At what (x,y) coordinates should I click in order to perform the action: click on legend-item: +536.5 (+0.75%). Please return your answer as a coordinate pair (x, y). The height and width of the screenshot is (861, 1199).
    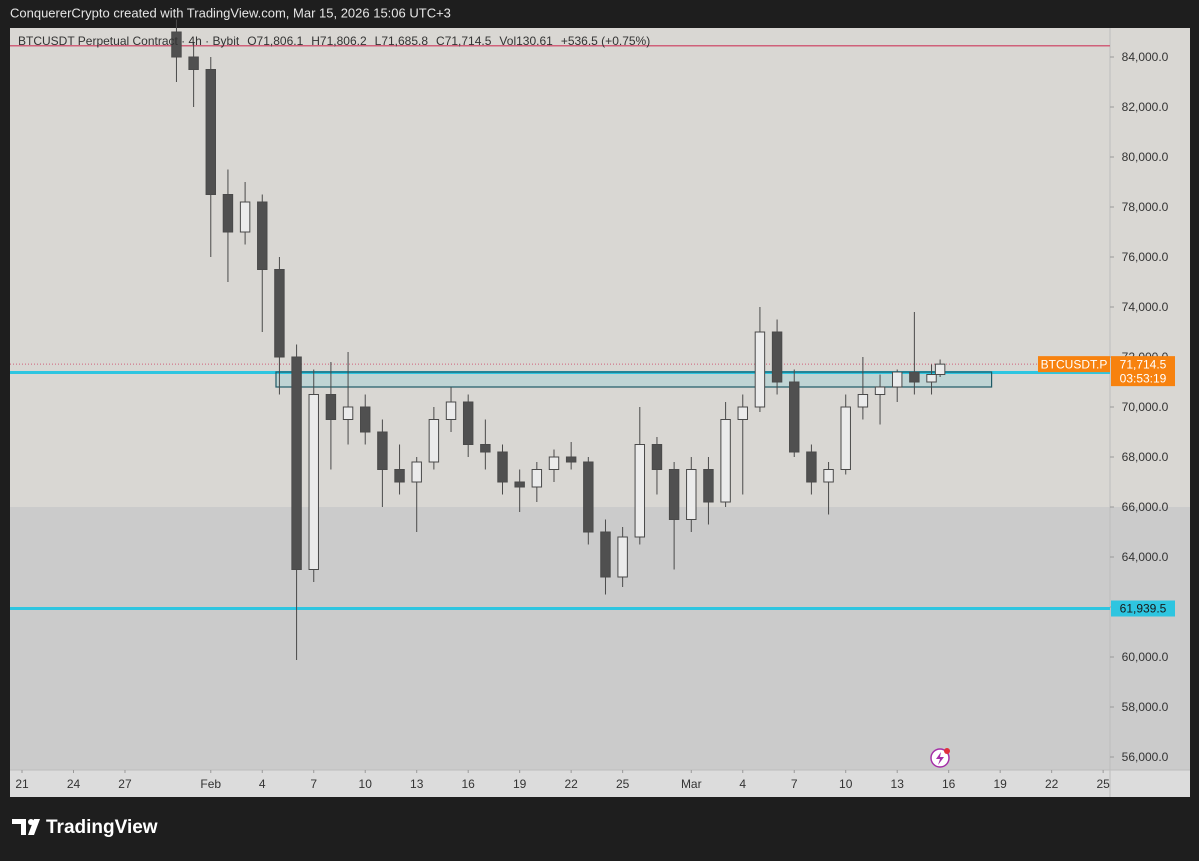
    Looking at the image, I should click on (605, 41).